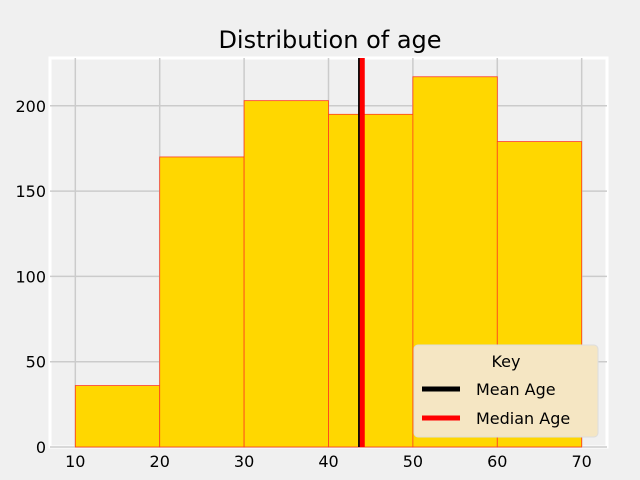  Describe the element at coordinates (160, 461) in the screenshot. I see `x-tick-label-20: 20` at that location.